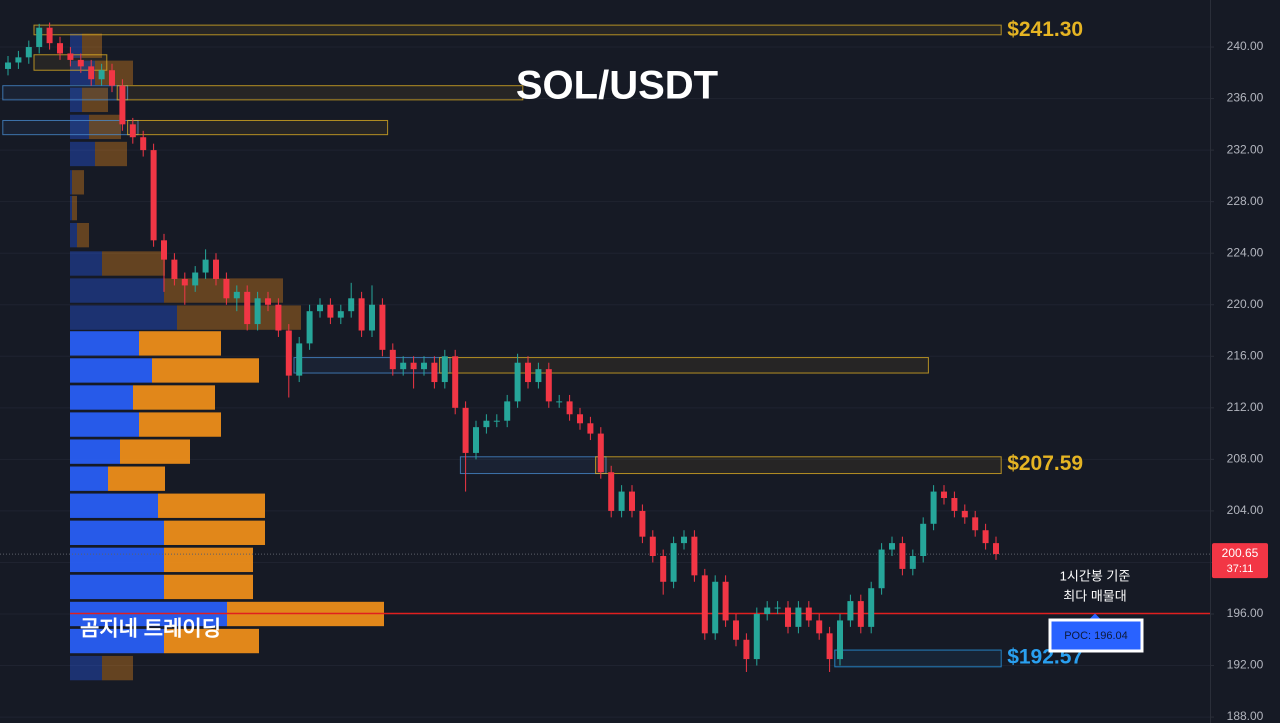 The height and width of the screenshot is (723, 1280). What do you see at coordinates (1240, 561) in the screenshot?
I see `last-price-box` at bounding box center [1240, 561].